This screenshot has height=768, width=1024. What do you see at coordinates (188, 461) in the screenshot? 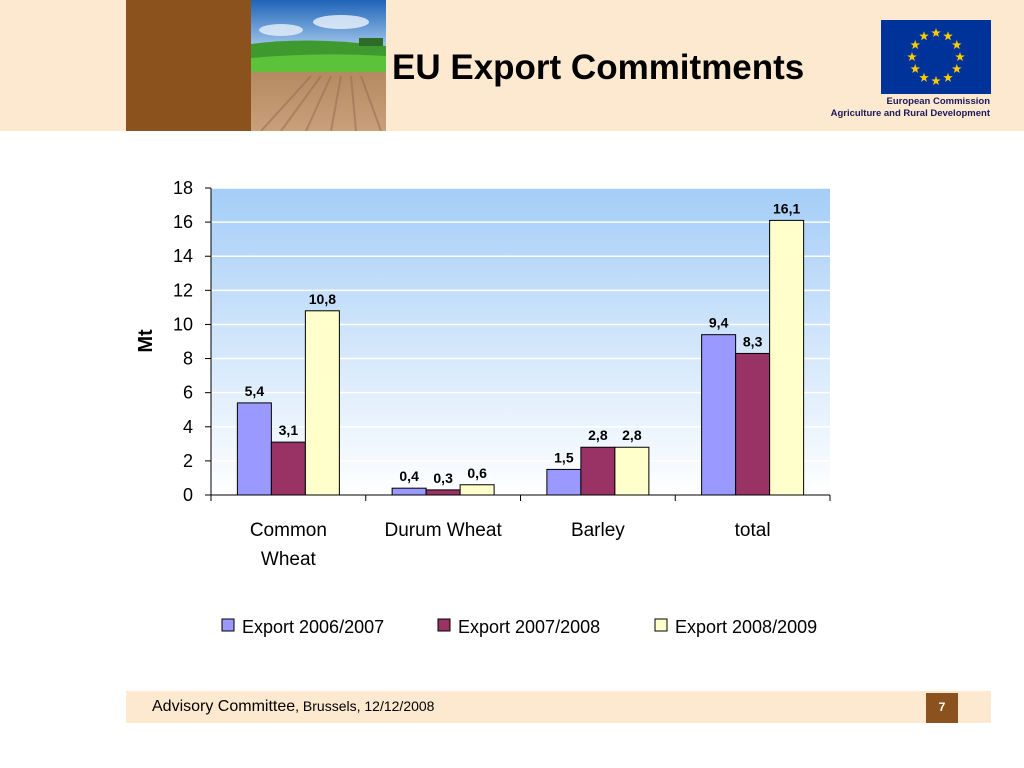
I see `y-tick-label: 2` at bounding box center [188, 461].